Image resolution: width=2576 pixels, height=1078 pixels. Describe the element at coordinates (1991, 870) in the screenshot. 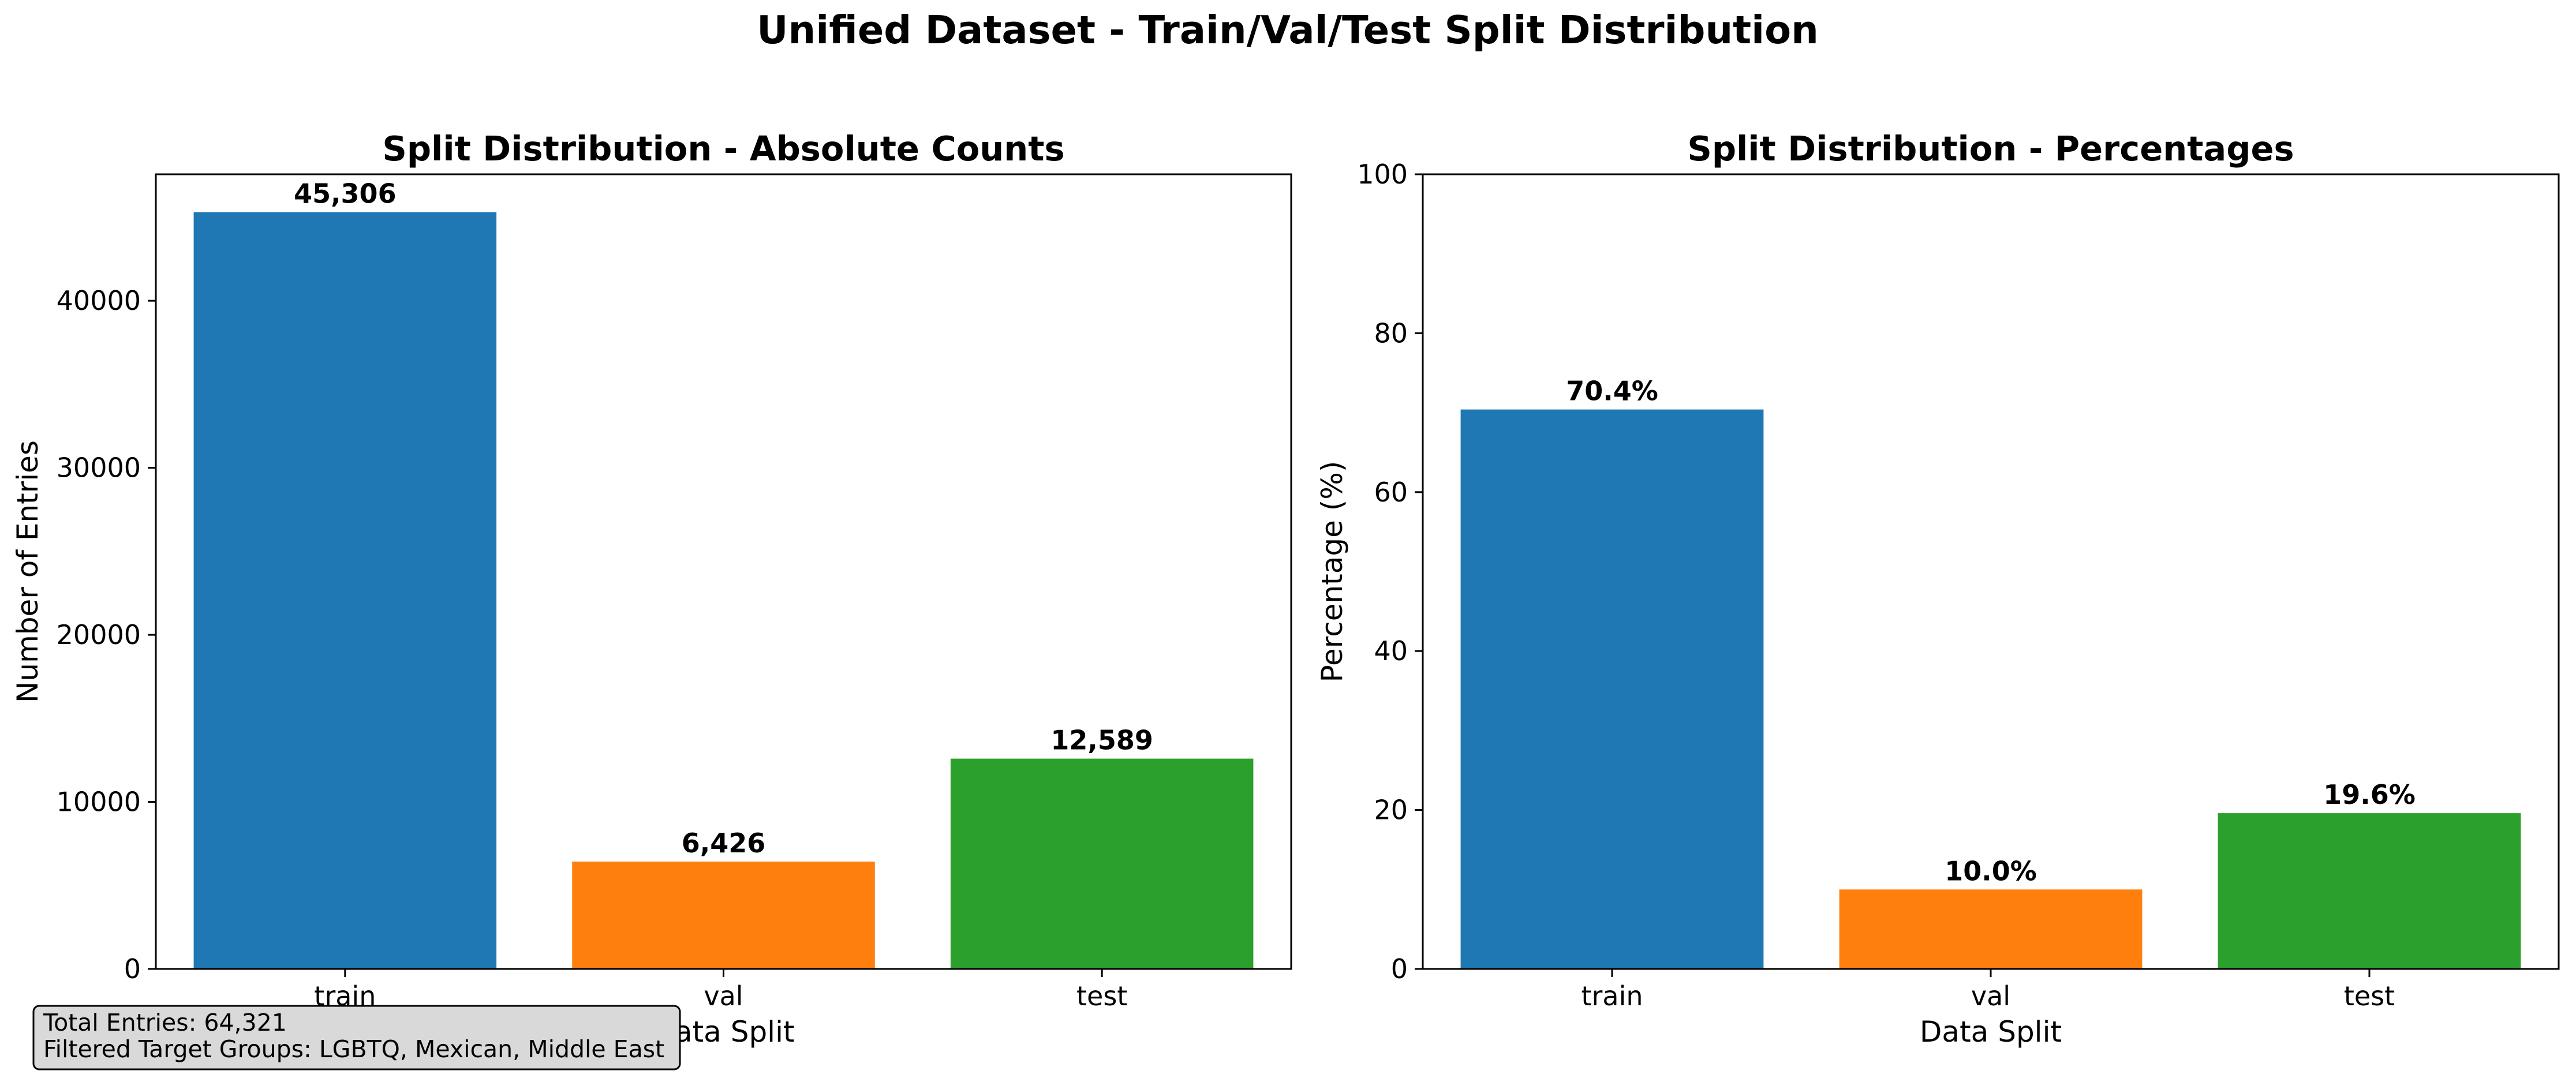

I see `data-label-val: 10.0%` at that location.